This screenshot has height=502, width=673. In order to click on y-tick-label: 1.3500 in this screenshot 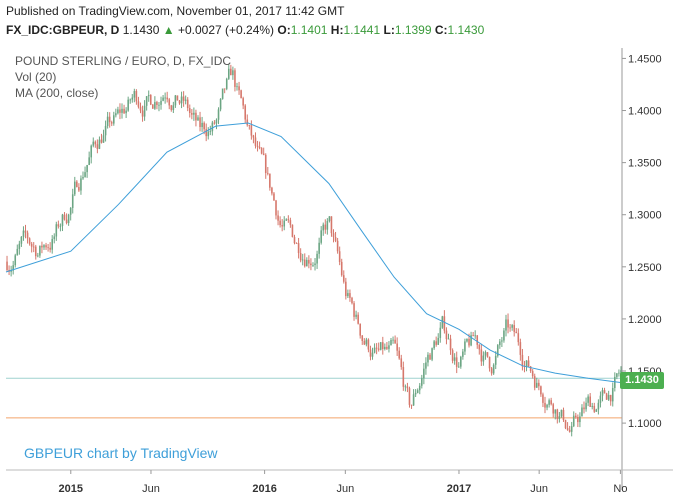, I will do `click(645, 164)`.